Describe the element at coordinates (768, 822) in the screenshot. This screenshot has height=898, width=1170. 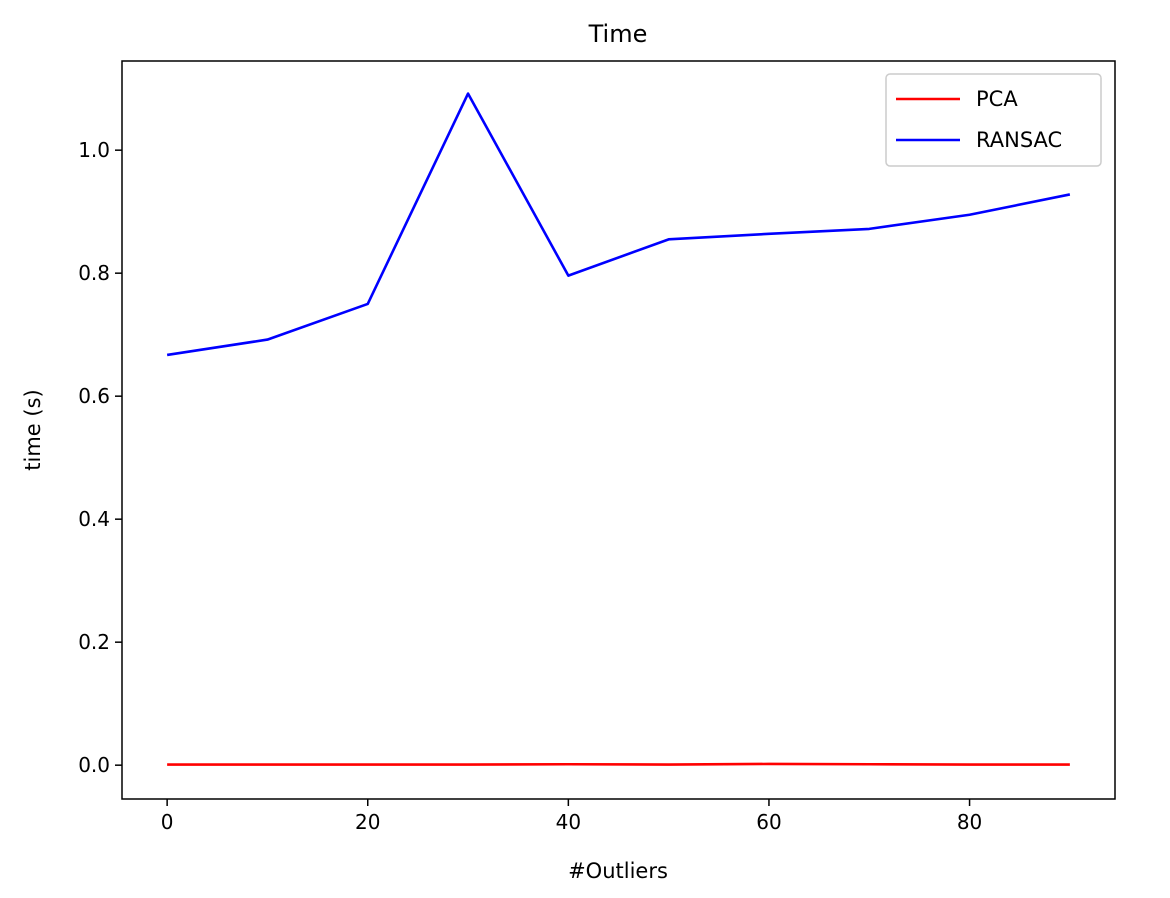
I see `x-tick-label: 60` at that location.